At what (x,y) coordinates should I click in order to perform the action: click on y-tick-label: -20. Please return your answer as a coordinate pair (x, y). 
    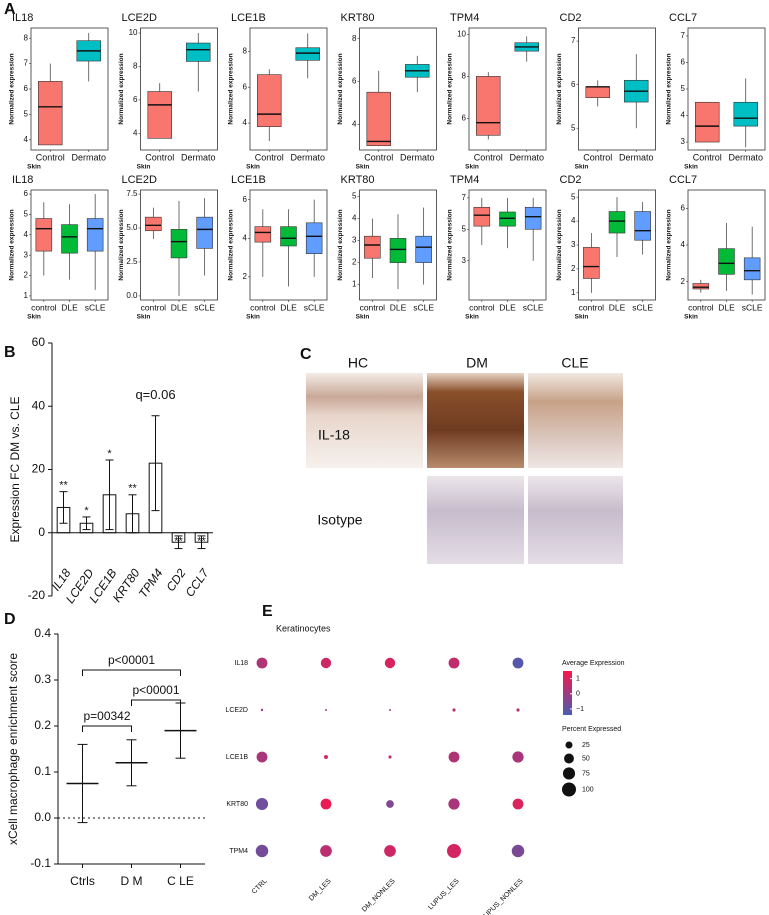
    Looking at the image, I should click on (37, 595).